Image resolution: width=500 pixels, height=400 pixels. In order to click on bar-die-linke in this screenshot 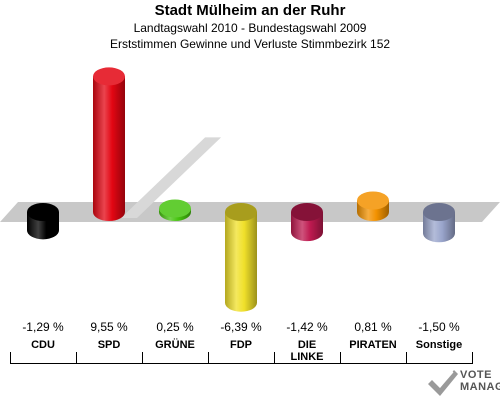, I will do `click(307, 222)`.